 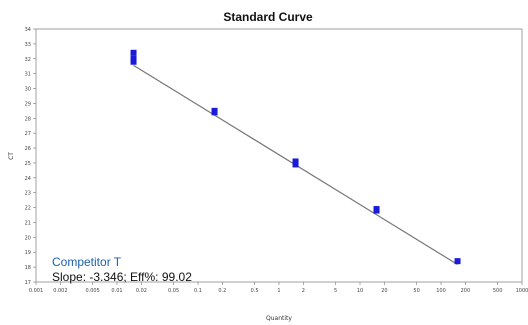 I want to click on y-tick-label: 31, so click(x=28, y=75).